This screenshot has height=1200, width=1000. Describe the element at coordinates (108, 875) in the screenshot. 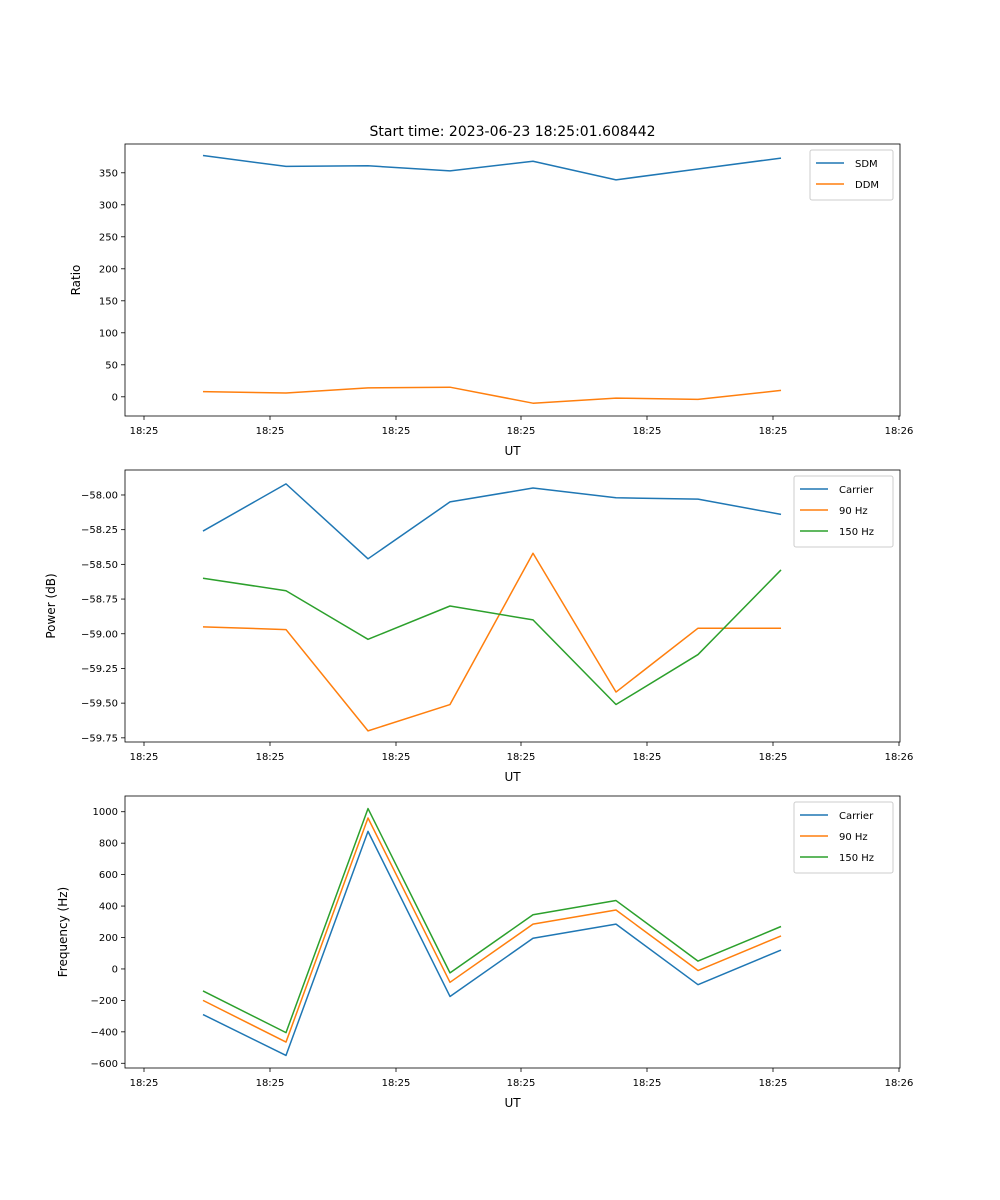

I see `y-tick-label: 600` at that location.